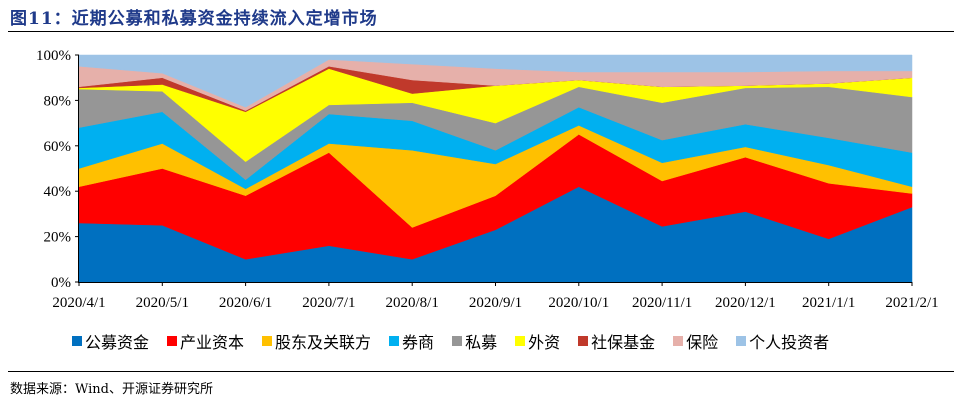 The image size is (961, 412). Describe the element at coordinates (78, 303) in the screenshot. I see `x-tick-label: 2020/4/1` at that location.